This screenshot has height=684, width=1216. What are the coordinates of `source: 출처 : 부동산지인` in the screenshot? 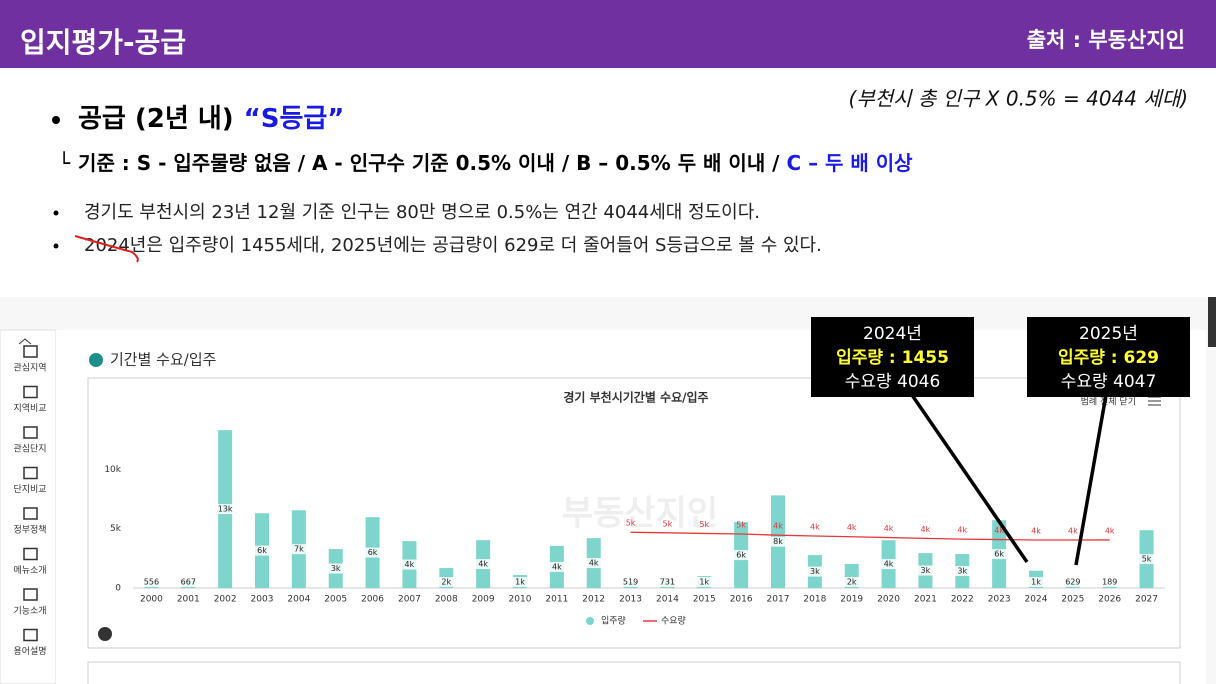 It's located at (1106, 40).